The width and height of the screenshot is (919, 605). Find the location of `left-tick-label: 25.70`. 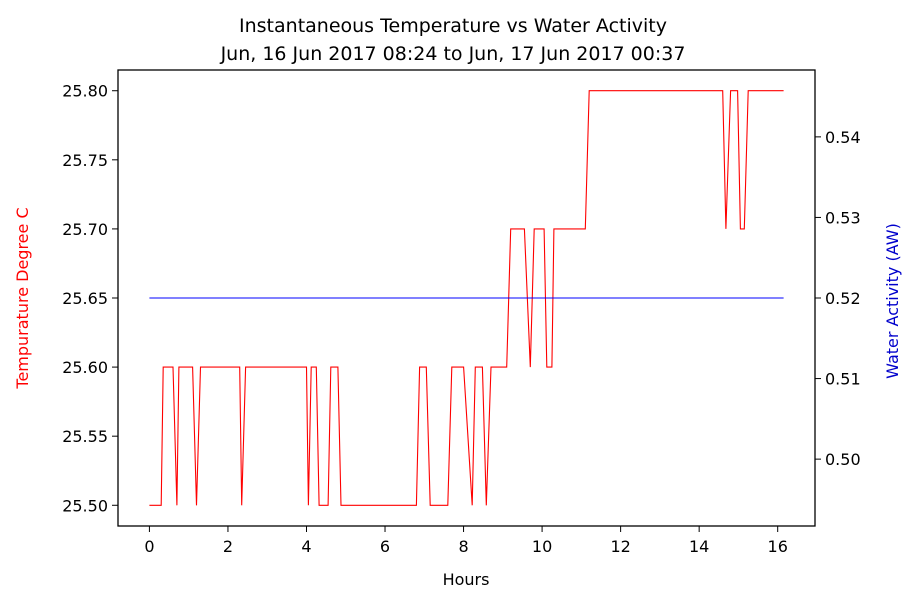

left-tick-label: 25.70 is located at coordinates (85, 229).